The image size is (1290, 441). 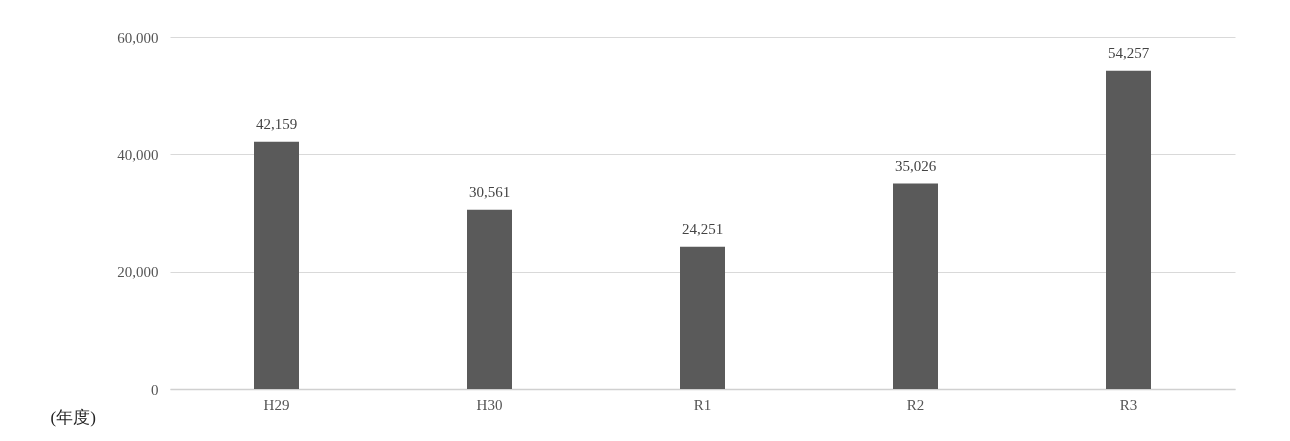 I want to click on x-tick-label: H30, so click(x=489, y=404).